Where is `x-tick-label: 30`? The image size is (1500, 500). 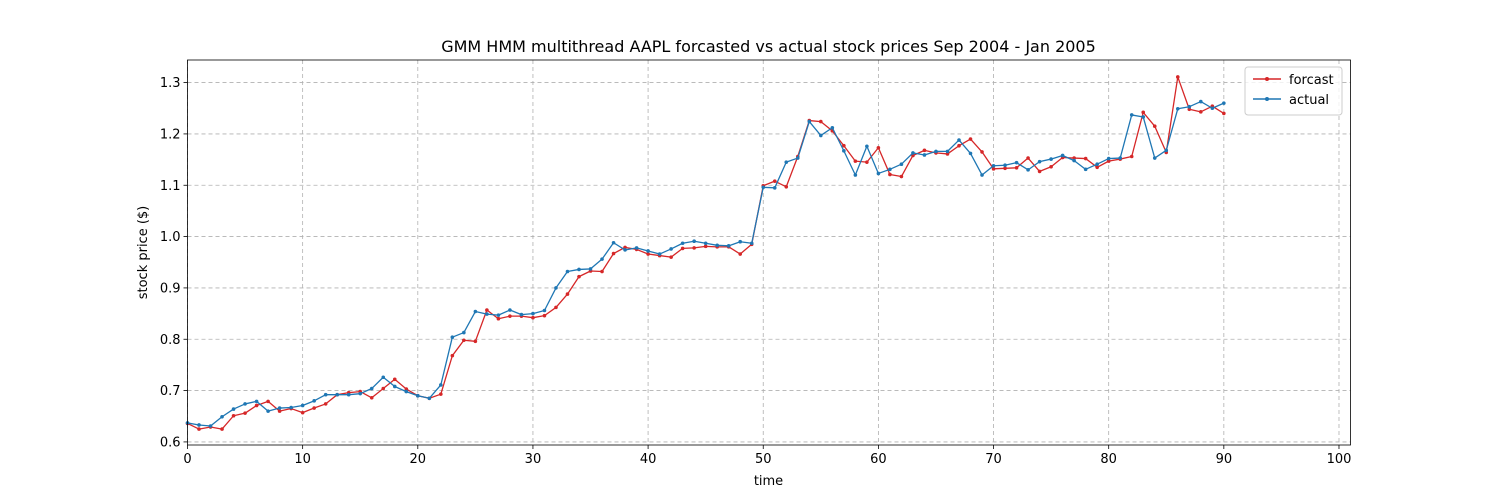
x-tick-label: 30 is located at coordinates (533, 459).